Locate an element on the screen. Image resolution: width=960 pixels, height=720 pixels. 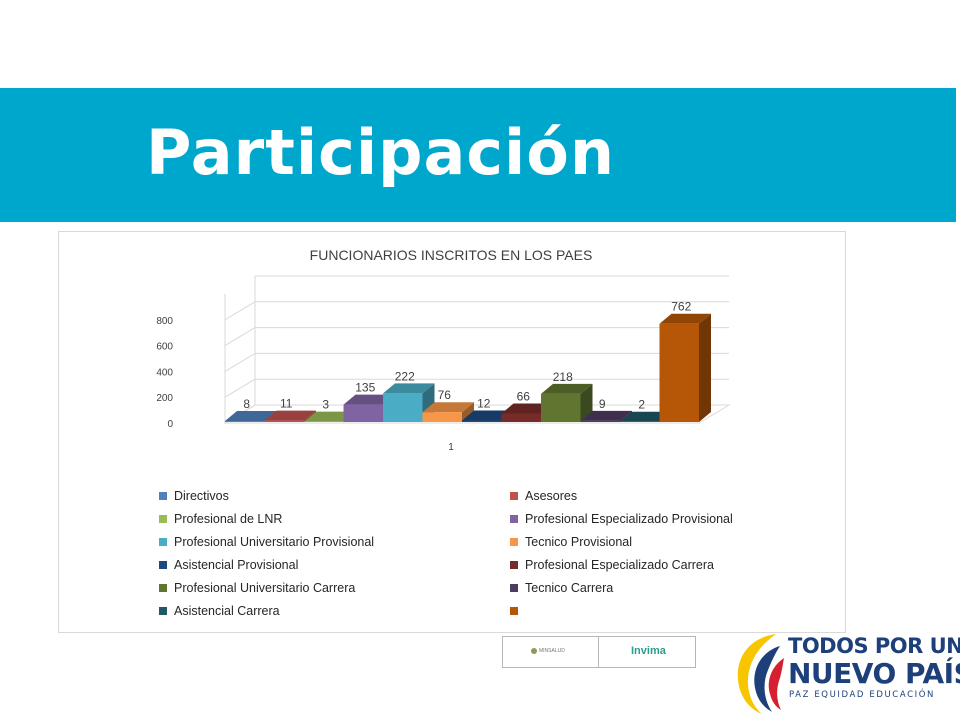
partner-logos: MINSALUD Invima is located at coordinates (599, 652).